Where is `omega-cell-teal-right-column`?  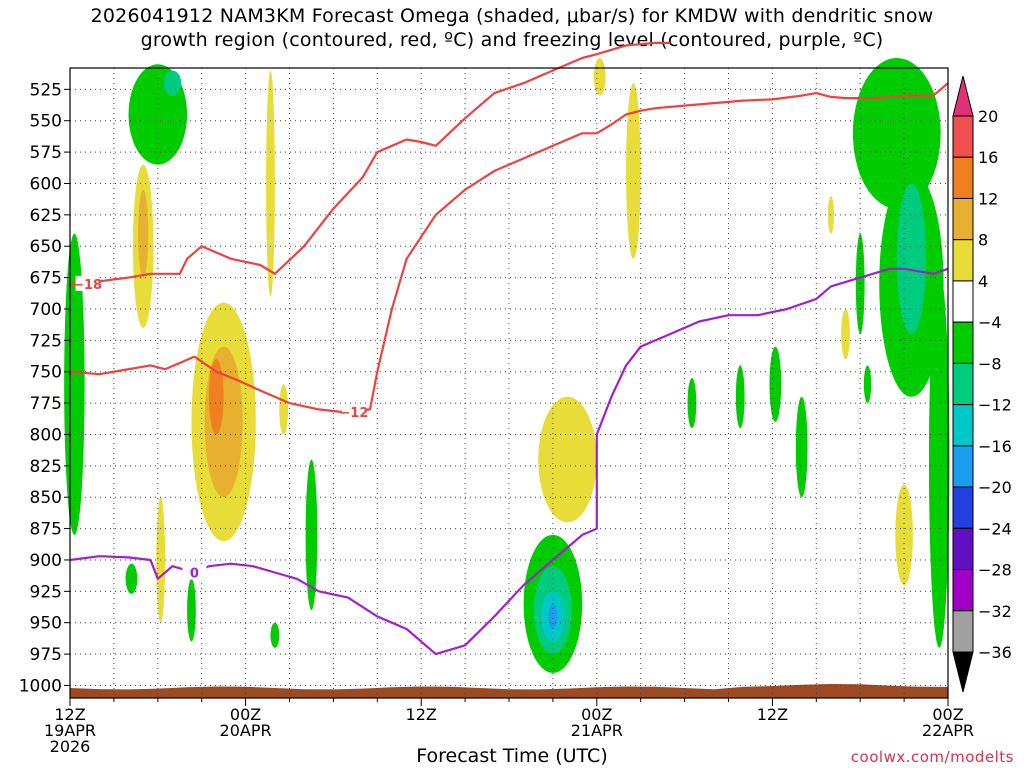
omega-cell-teal-right-column is located at coordinates (911, 259).